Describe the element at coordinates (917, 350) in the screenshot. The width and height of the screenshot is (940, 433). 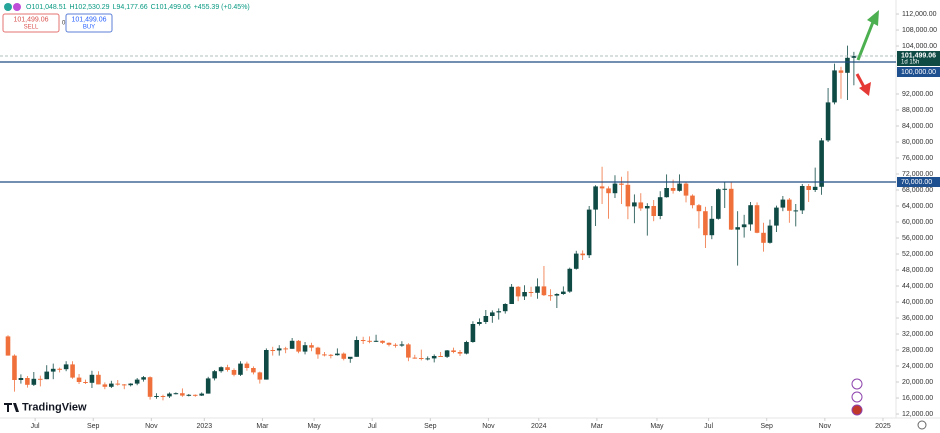
I see `y-tick-label: 28,000.00` at that location.